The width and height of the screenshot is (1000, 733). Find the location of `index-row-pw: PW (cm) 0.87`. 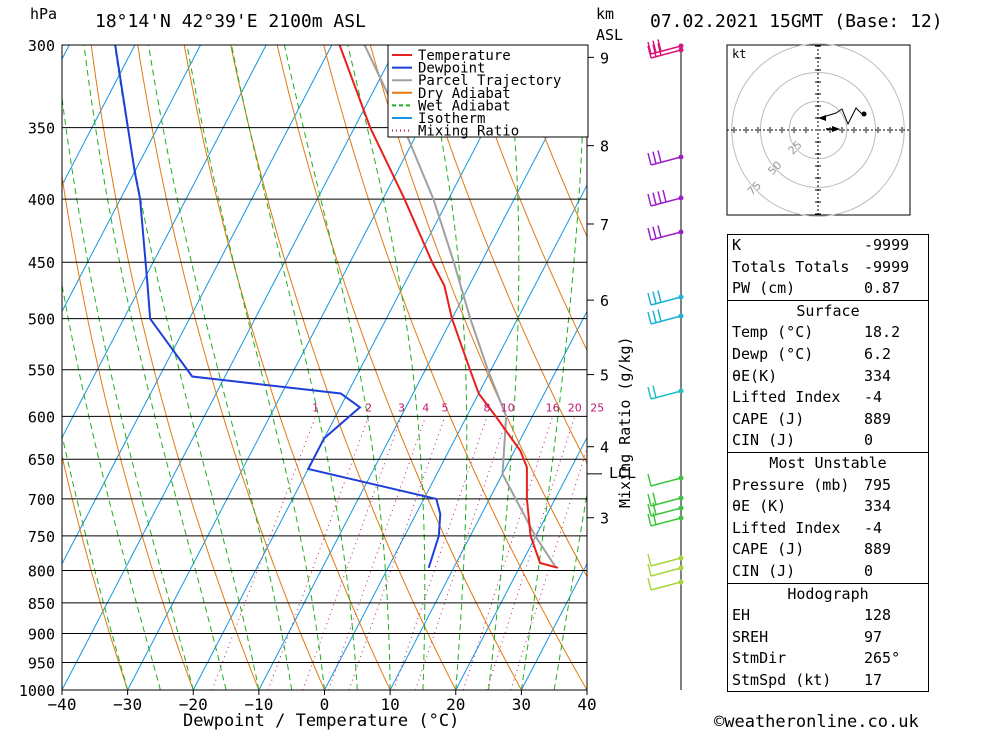

index-row-pw: PW (cm) 0.87 is located at coordinates (816, 288).